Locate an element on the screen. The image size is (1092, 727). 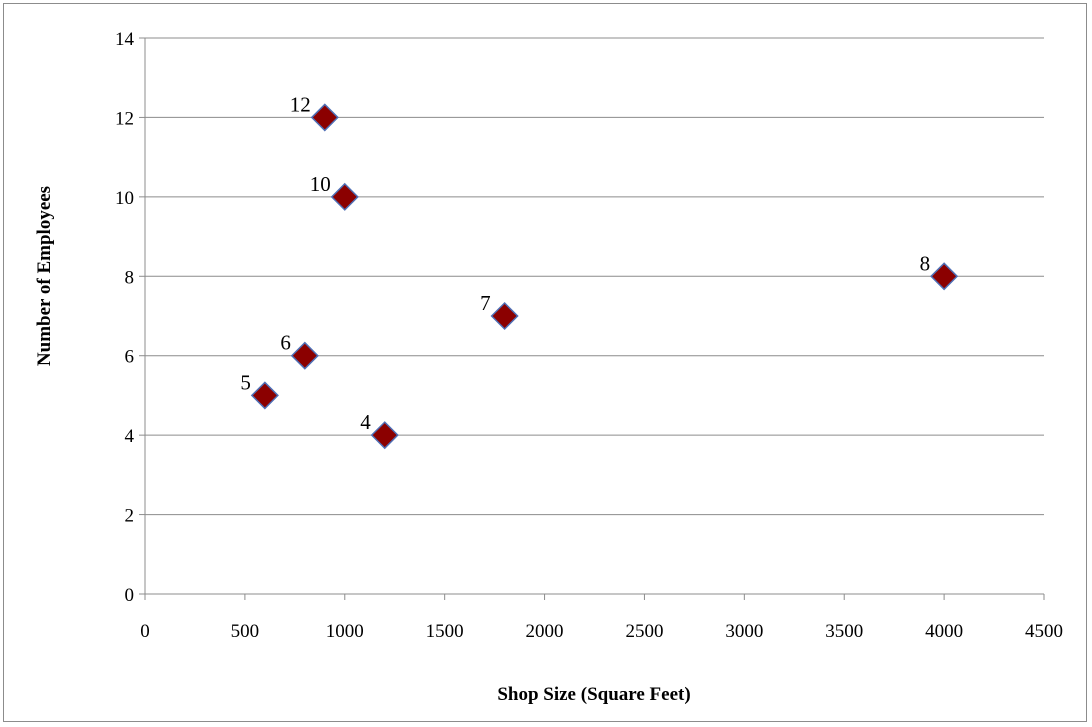
y-tick-labels: 0 2 4 6 8 10 12 14 is located at coordinates (125, 317).